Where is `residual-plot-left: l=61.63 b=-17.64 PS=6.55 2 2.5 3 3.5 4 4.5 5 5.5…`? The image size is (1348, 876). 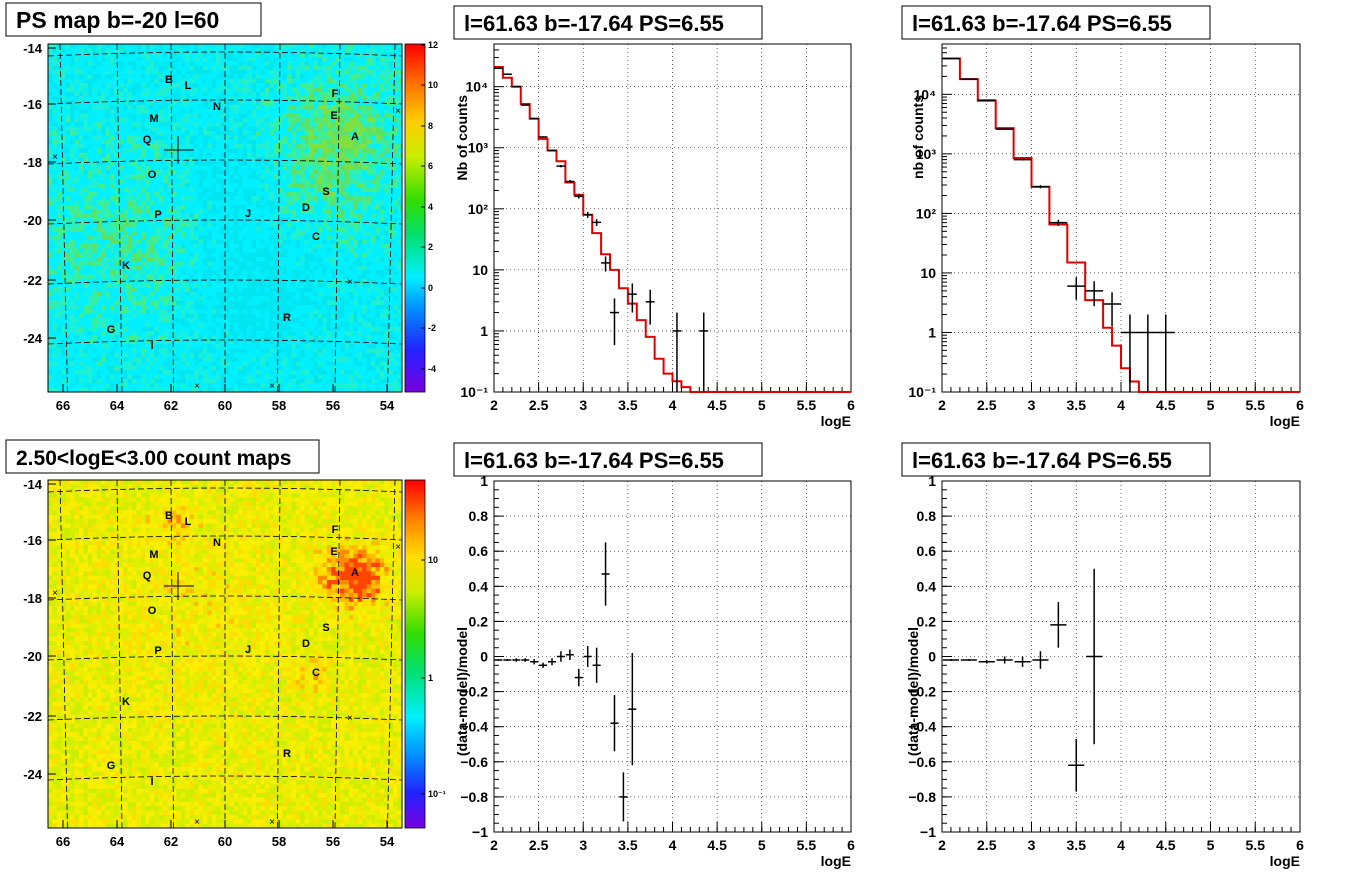 residual-plot-left: l=61.63 b=-17.64 PS=6.55 2 2.5 3 3.5 4 4.5 5 5.5… is located at coordinates (654, 655).